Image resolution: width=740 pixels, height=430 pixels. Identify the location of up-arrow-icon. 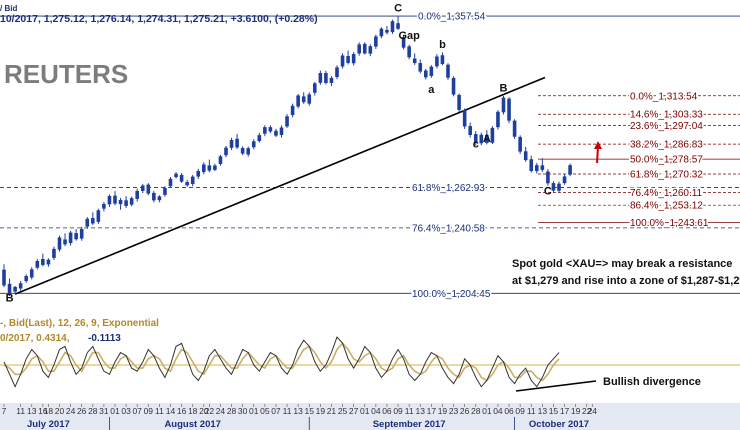
(598, 152).